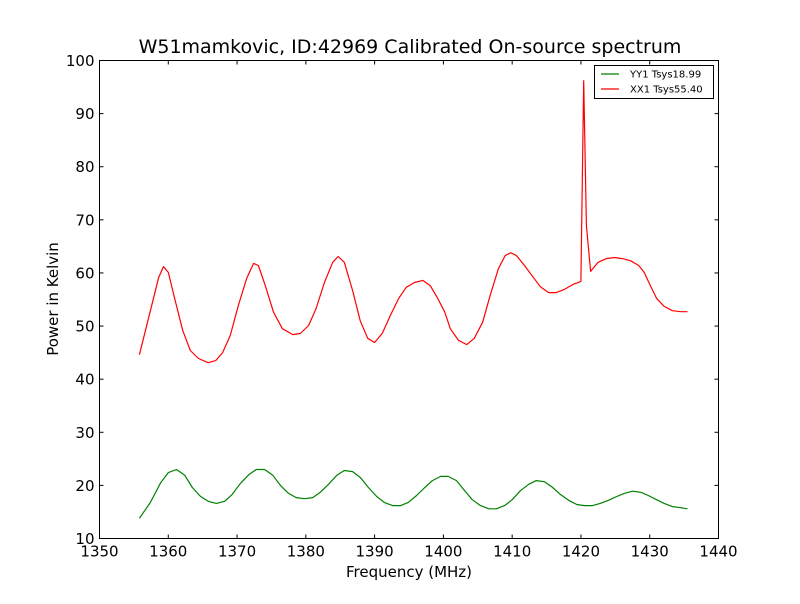 This screenshot has width=800, height=604. What do you see at coordinates (84, 273) in the screenshot?
I see `y-tick-label: 60` at bounding box center [84, 273].